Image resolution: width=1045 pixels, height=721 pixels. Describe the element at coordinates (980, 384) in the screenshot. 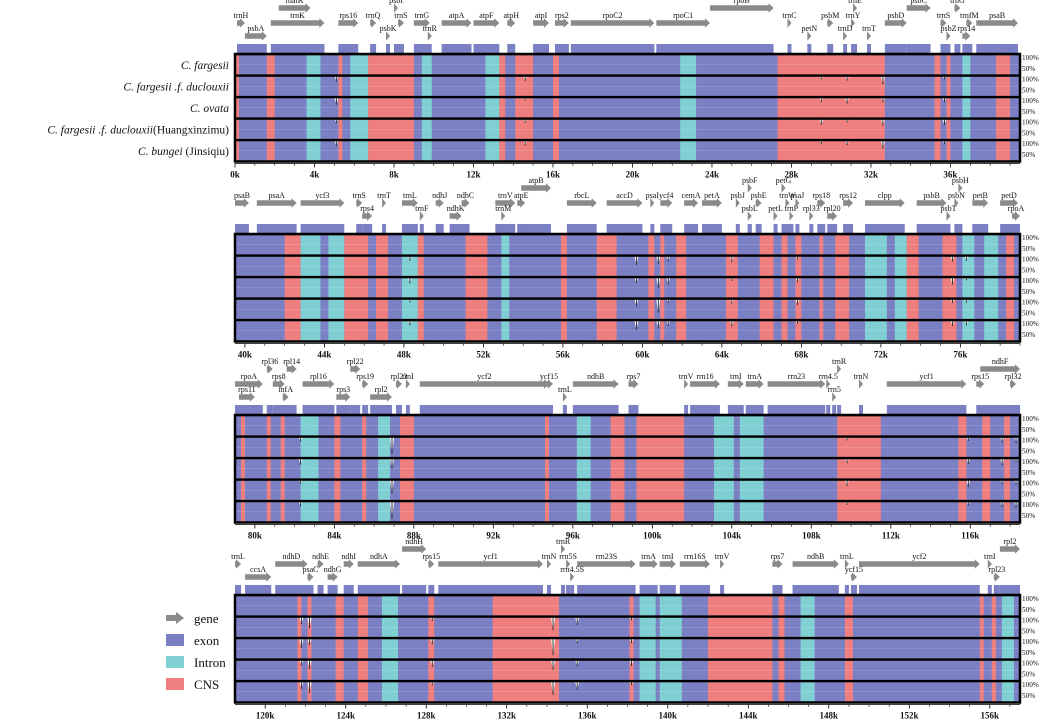

I see `gene-arrow-rps15` at that location.